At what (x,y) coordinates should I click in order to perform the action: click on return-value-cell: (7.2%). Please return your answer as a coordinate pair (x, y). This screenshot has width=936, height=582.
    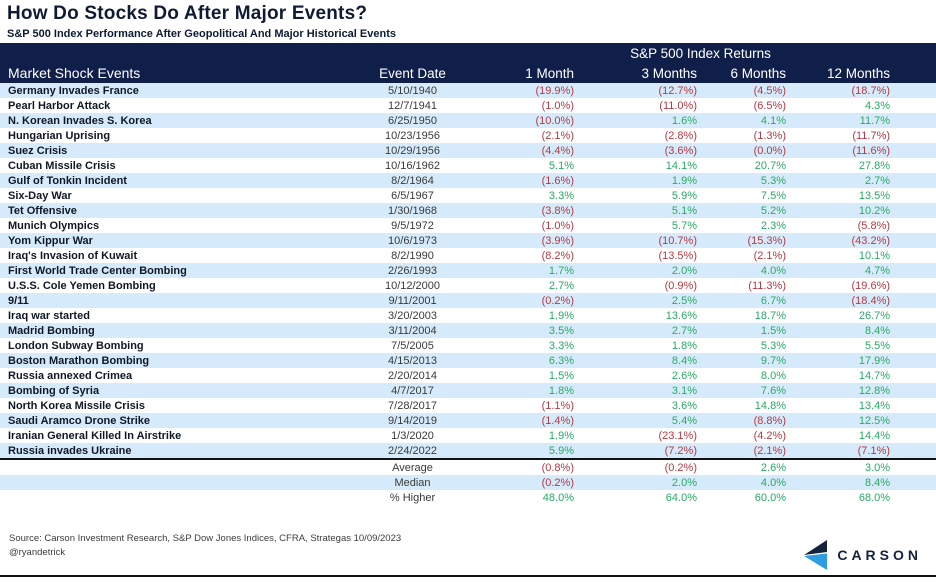
    Looking at the image, I should click on (657, 451).